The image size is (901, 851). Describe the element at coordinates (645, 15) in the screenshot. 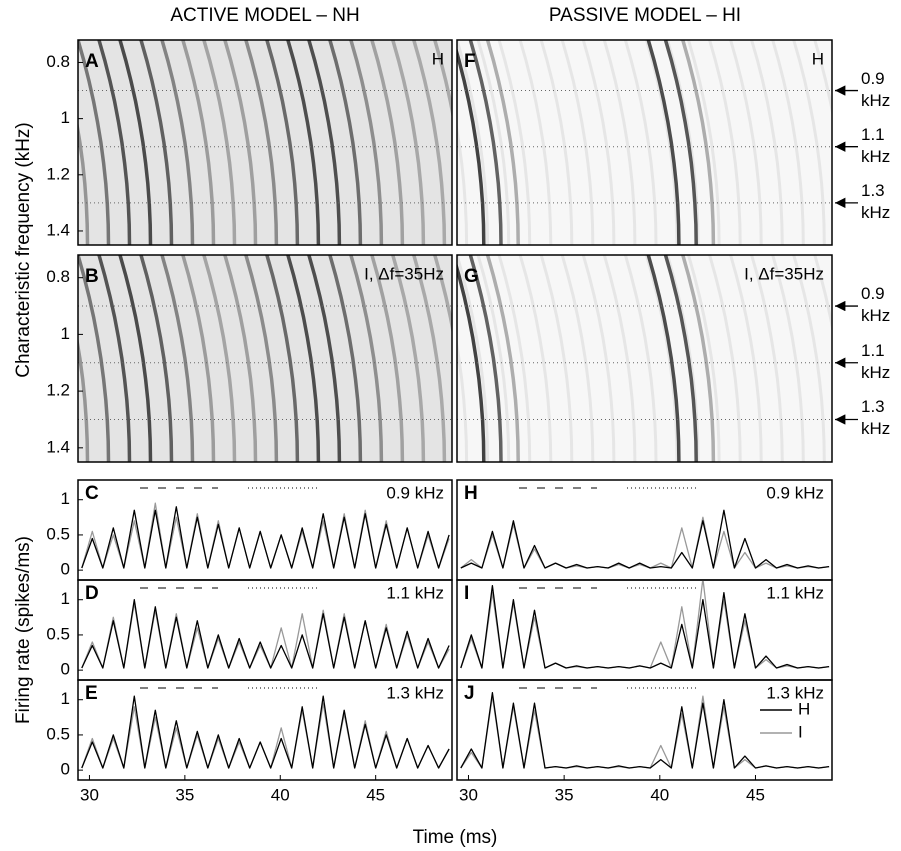

I see `column-title: PASSIVE MODEL – HI` at that location.